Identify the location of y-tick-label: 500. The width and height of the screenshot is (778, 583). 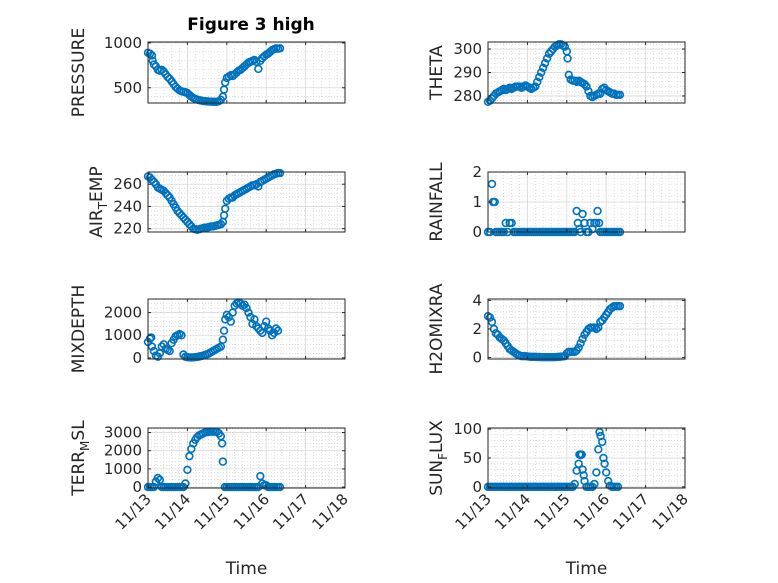
(127, 88).